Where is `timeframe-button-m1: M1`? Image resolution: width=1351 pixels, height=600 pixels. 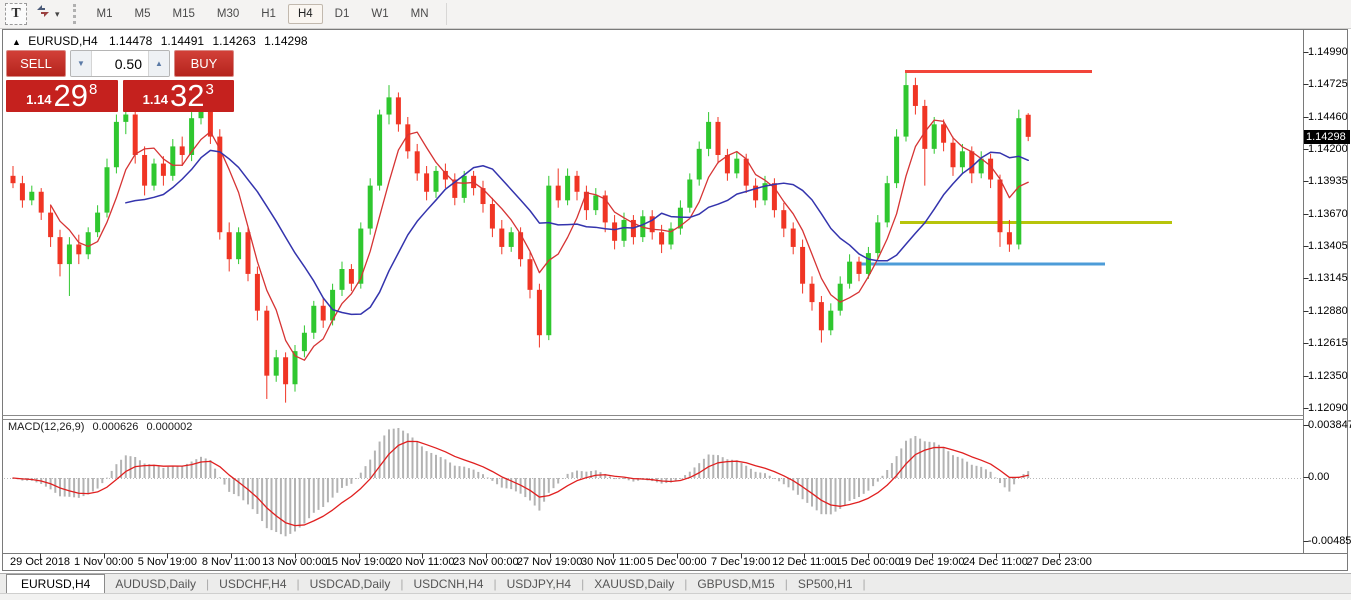
timeframe-button-m1: M1 is located at coordinates (104, 14).